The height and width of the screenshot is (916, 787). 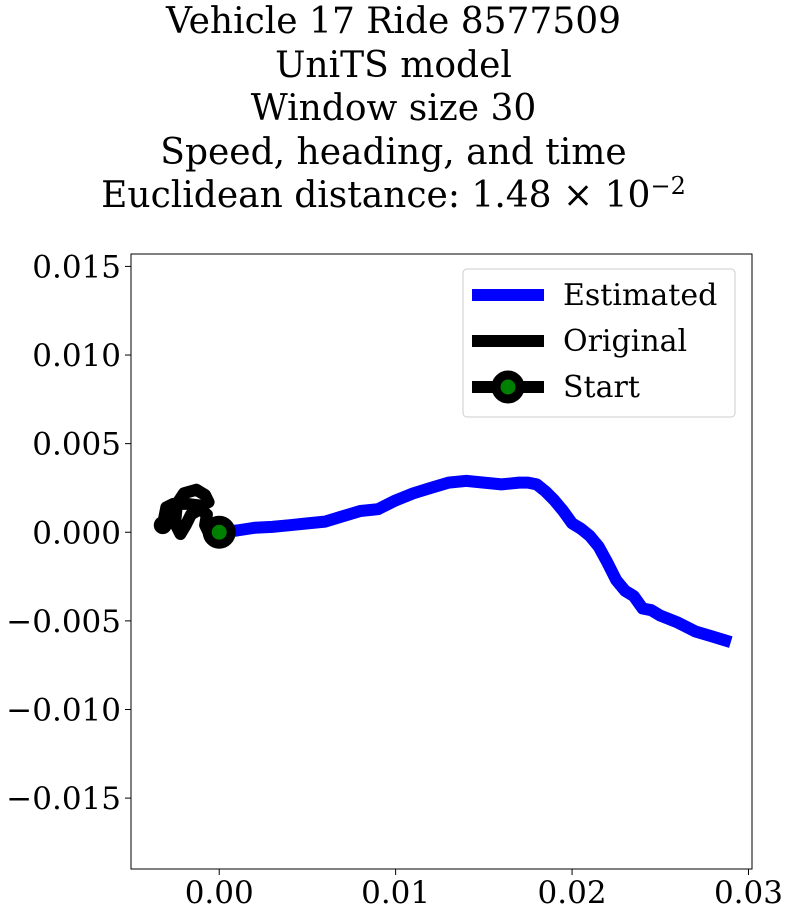 I want to click on title-line-4: Speed, heading, and time, so click(x=393, y=152).